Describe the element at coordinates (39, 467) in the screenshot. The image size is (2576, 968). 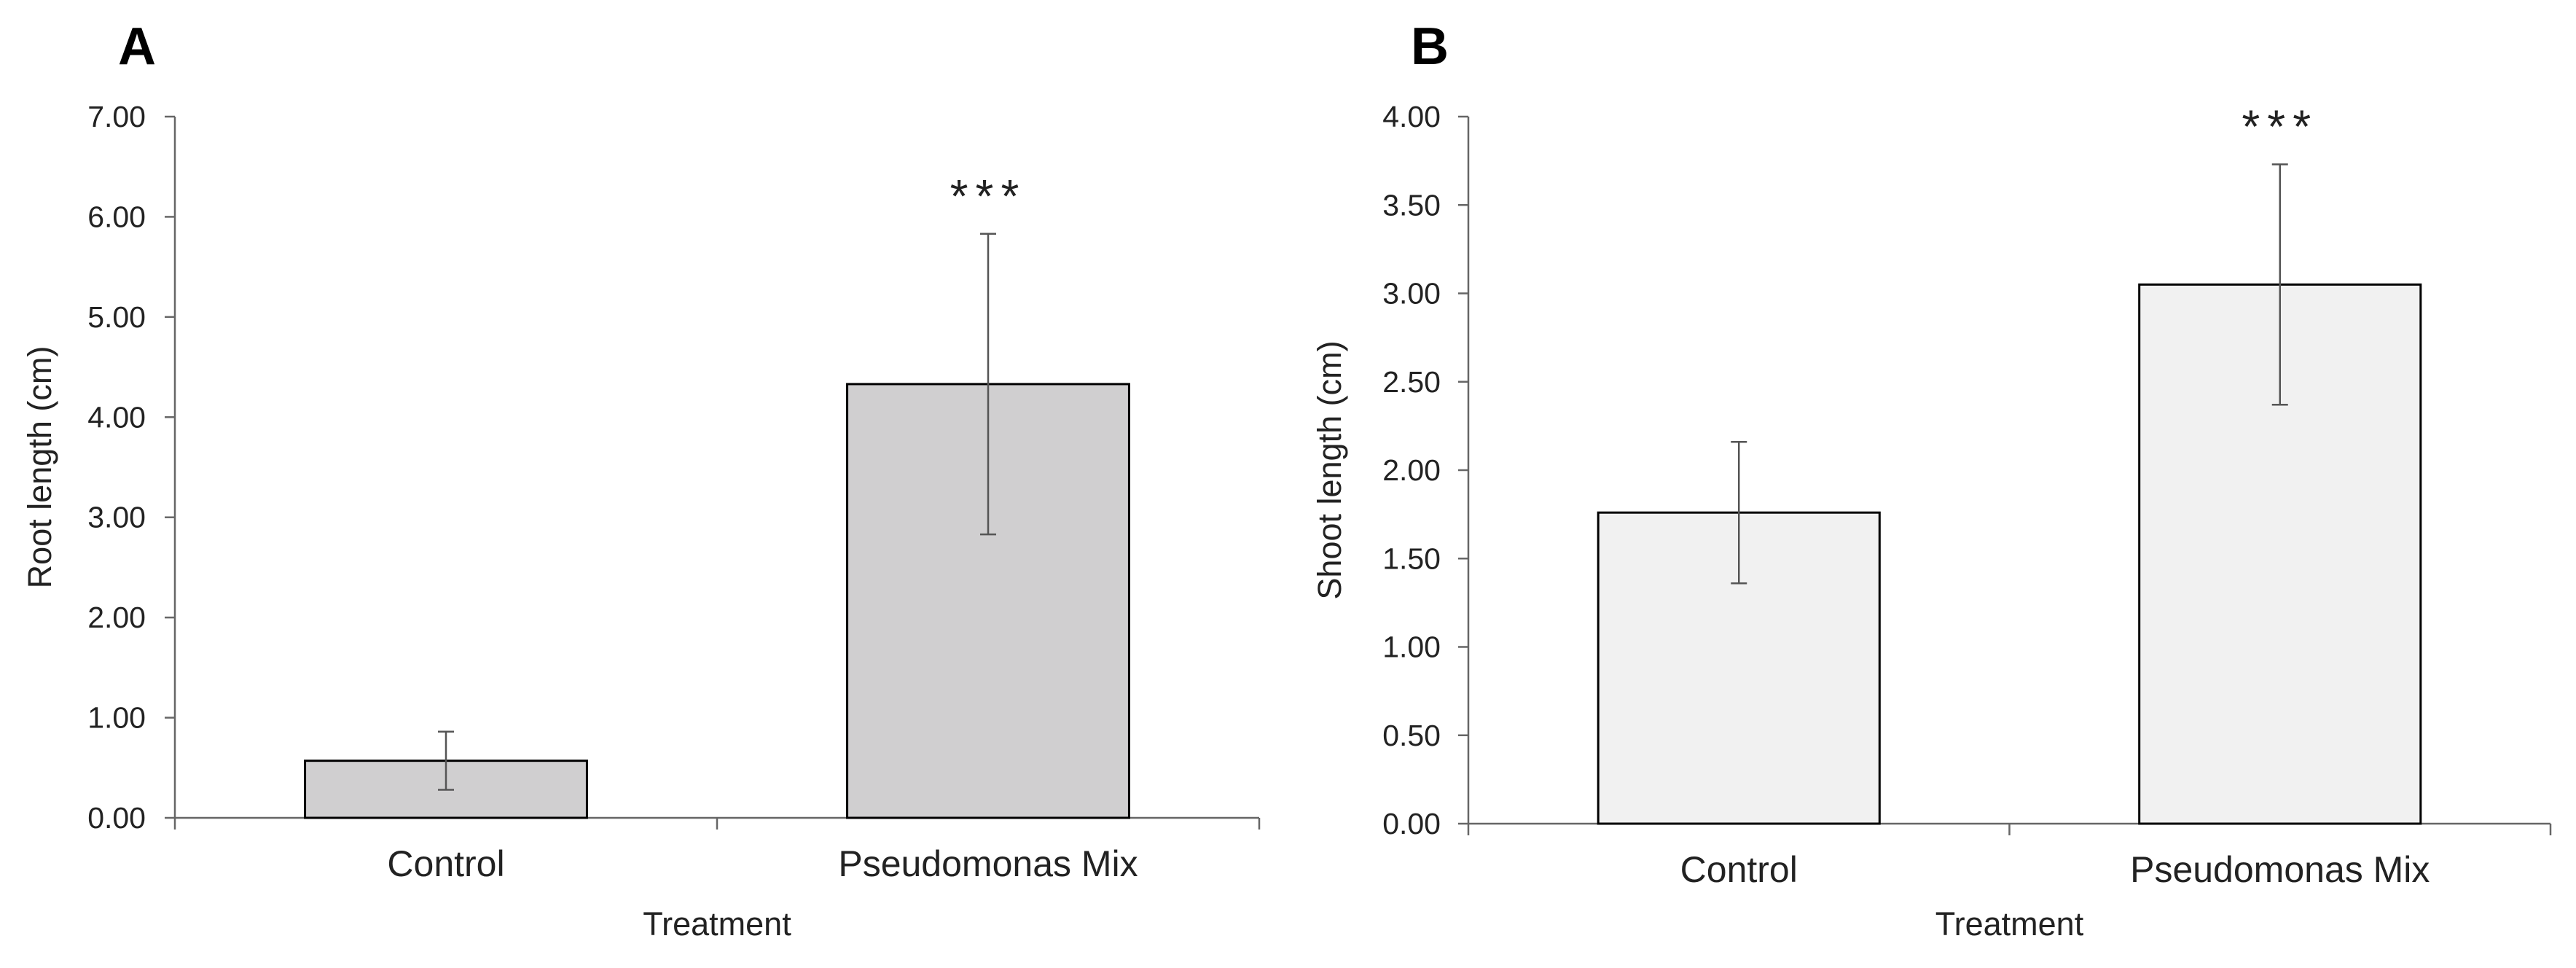
I see `y-axis-title: Root length (cm)` at that location.